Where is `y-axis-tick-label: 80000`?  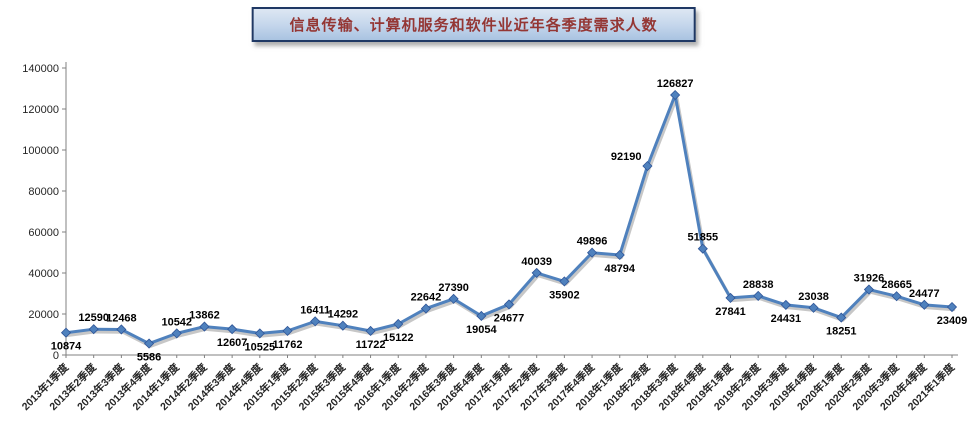 y-axis-tick-label: 80000 is located at coordinates (43, 192).